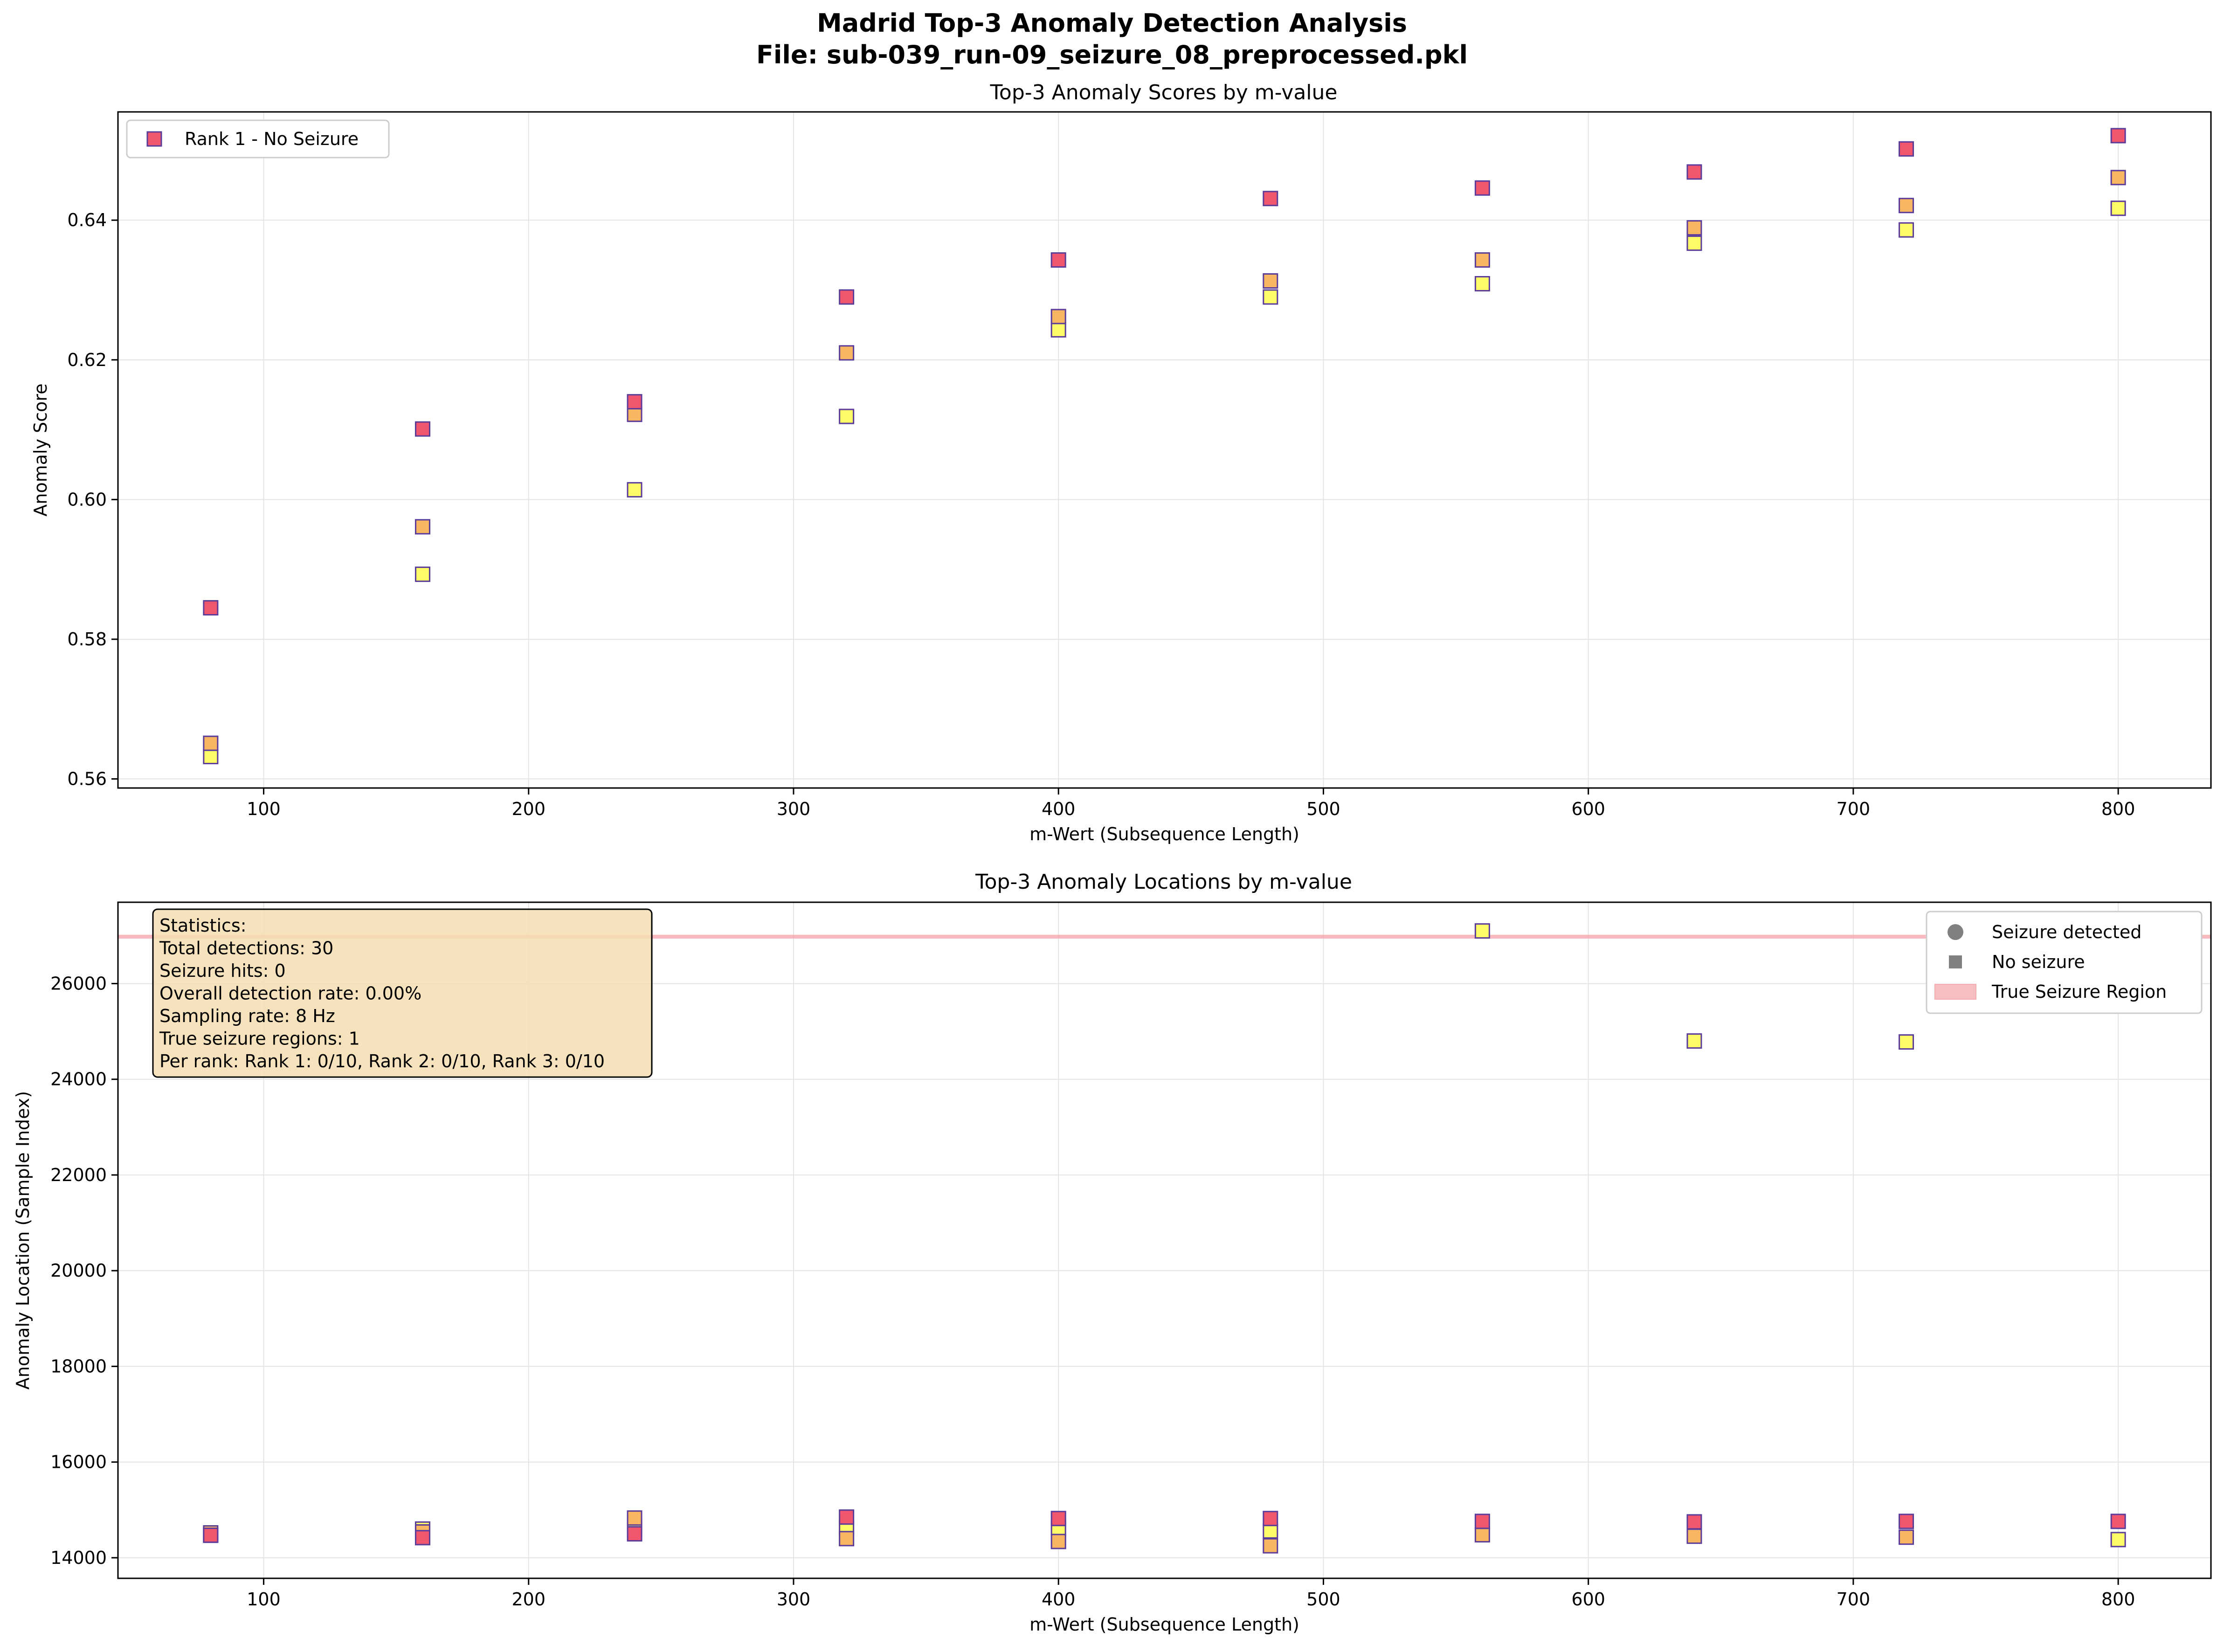 The image size is (2224, 1652). What do you see at coordinates (264, 809) in the screenshot?
I see `scores-xtick-label: 100` at bounding box center [264, 809].